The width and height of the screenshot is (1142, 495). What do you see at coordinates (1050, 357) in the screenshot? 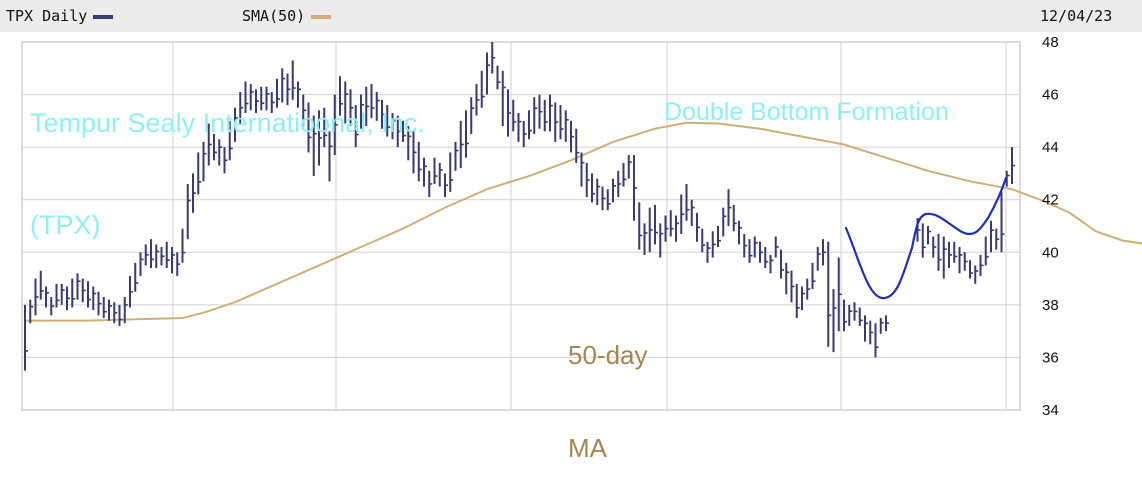
I see `y-tick-label: 36` at bounding box center [1050, 357].